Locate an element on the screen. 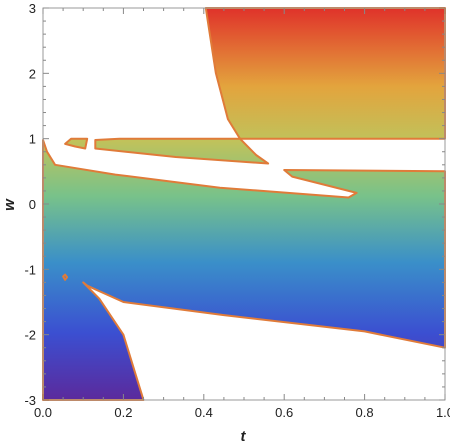 The image size is (450, 448). x-tick-label: 0.4 is located at coordinates (204, 412).